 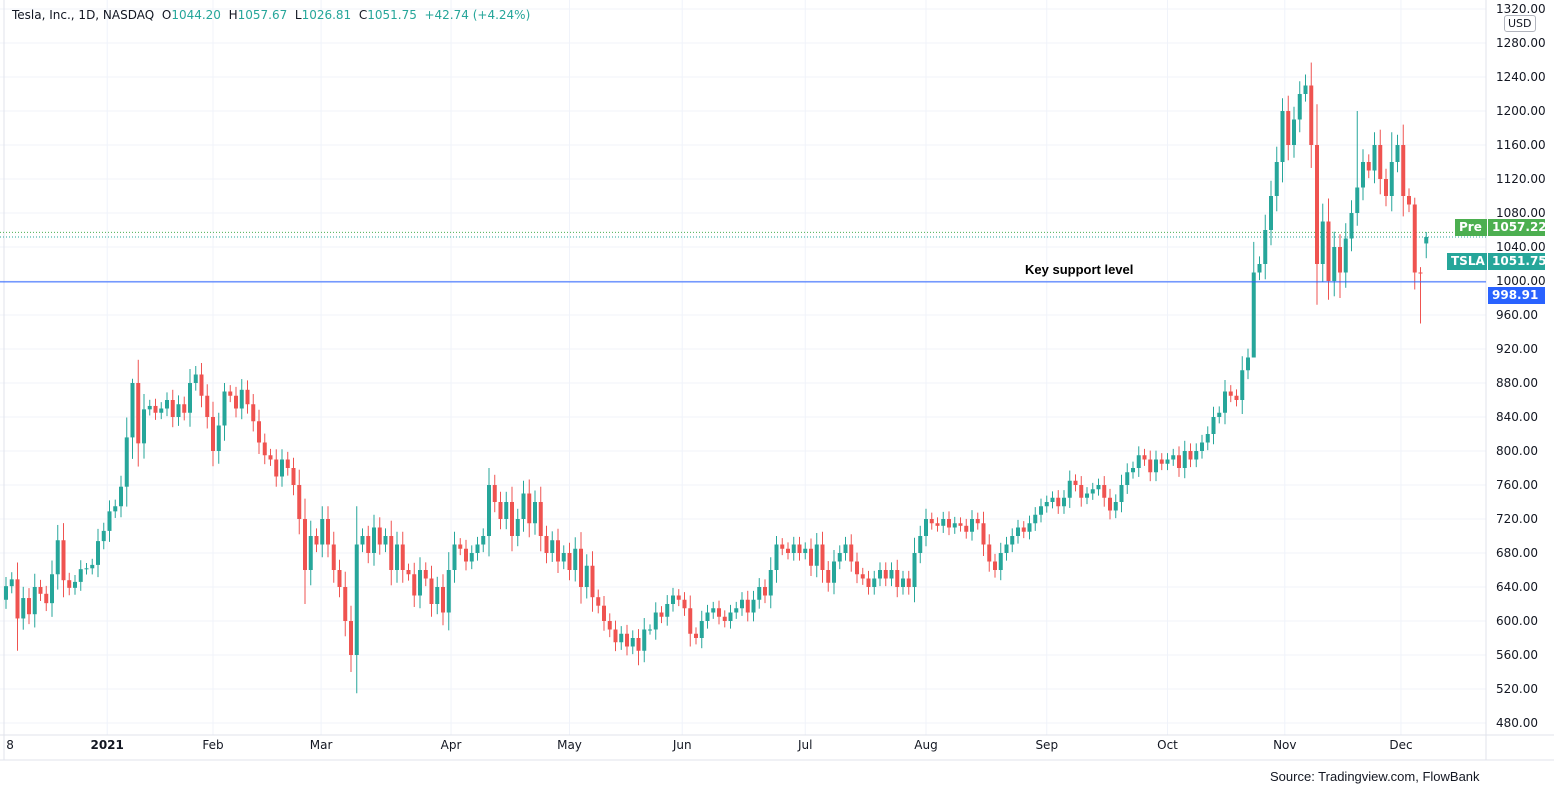 I want to click on y-tick-label: 1200.00, so click(x=1521, y=111).